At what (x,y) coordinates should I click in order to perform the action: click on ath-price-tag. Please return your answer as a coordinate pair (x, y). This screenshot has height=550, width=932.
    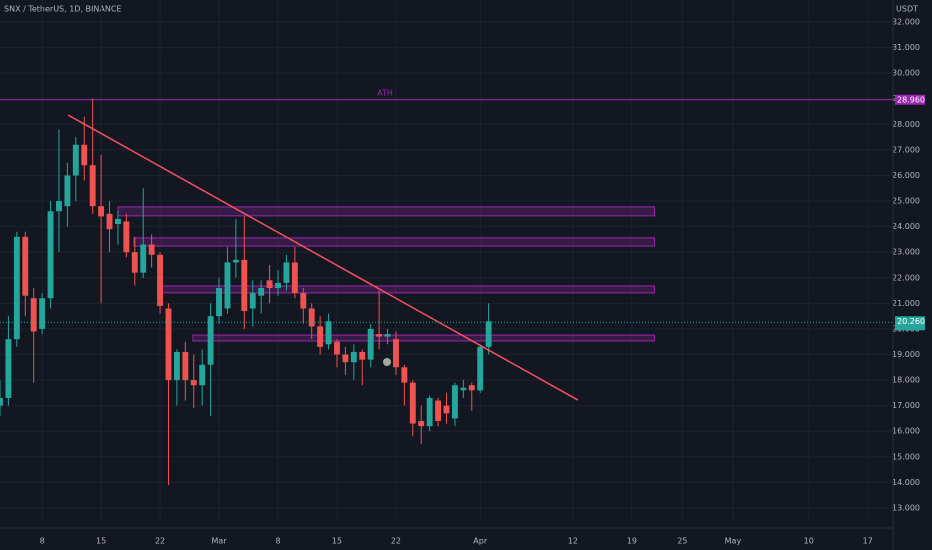
    Looking at the image, I should click on (910, 99).